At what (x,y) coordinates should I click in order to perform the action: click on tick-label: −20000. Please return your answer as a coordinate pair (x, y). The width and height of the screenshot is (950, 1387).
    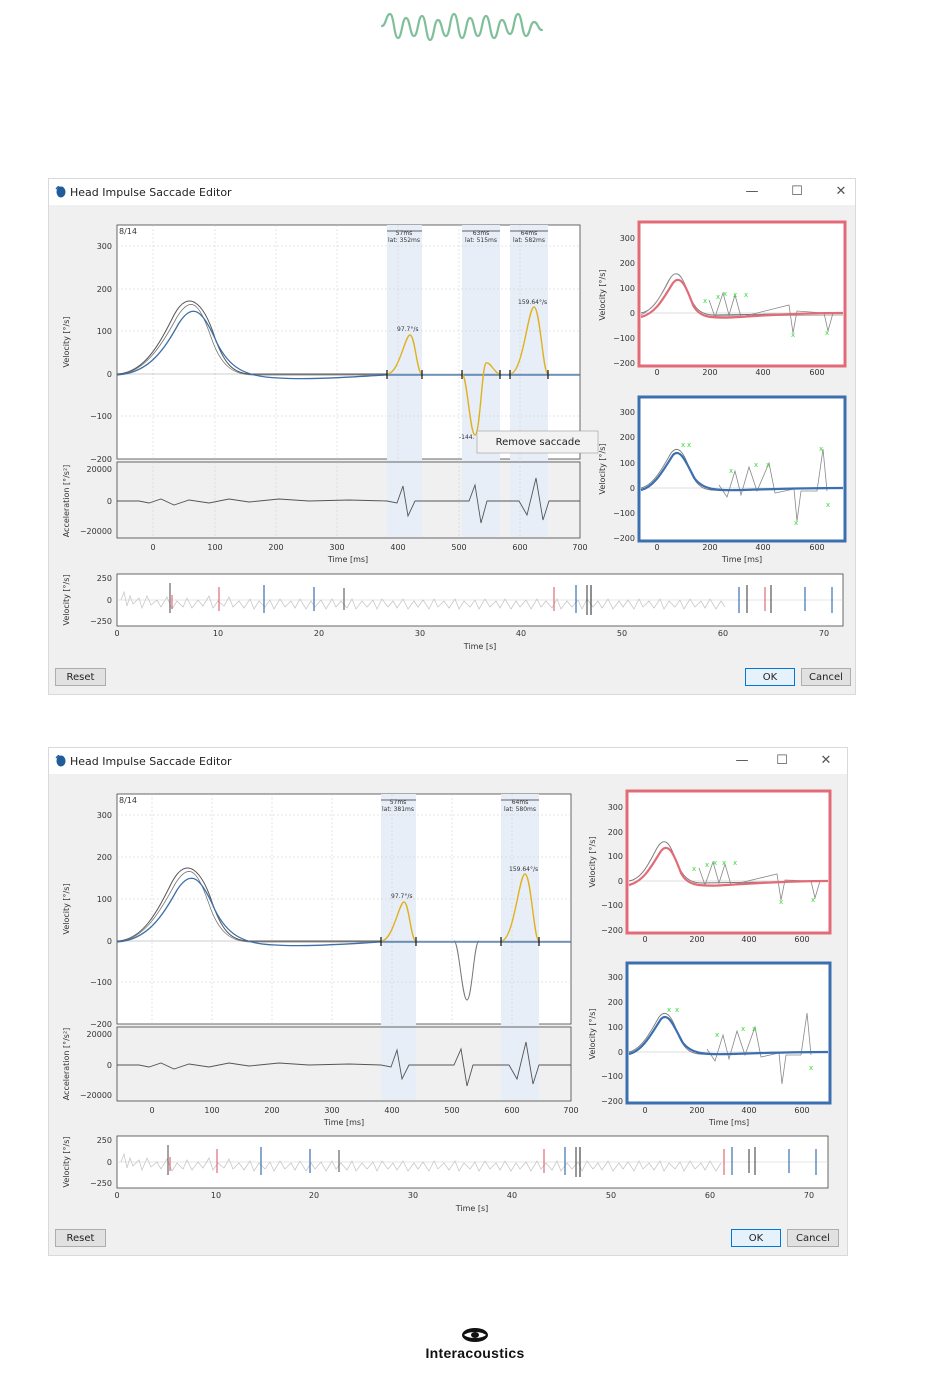
    Looking at the image, I should click on (96, 1095).